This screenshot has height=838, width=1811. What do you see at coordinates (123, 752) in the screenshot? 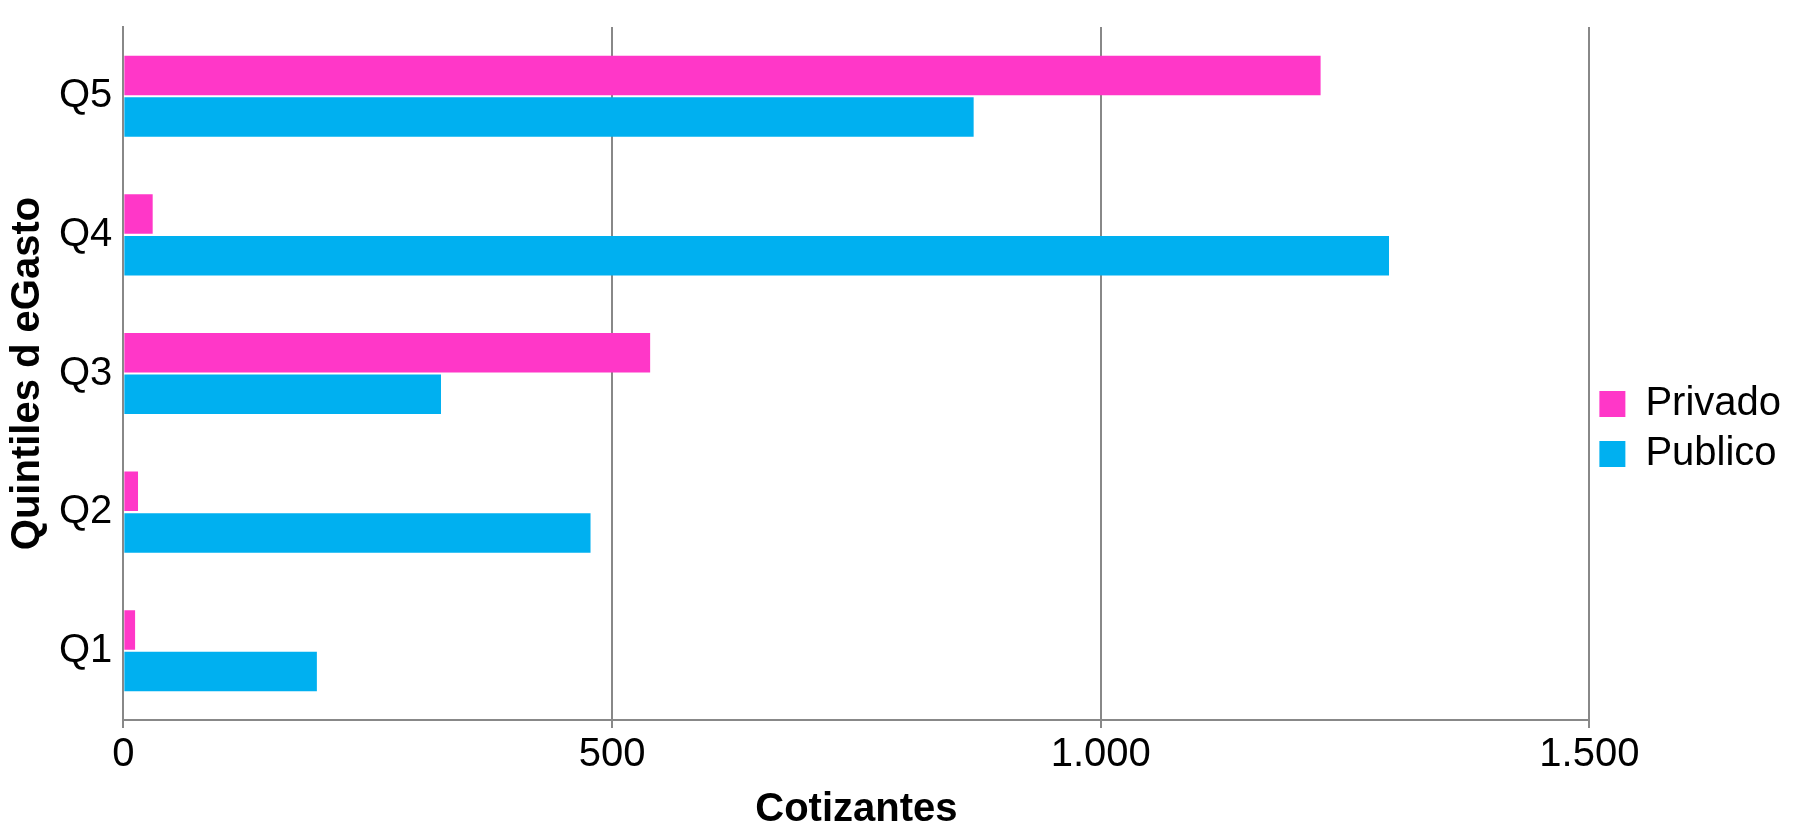
I see `x-tick-label: 0` at bounding box center [123, 752].